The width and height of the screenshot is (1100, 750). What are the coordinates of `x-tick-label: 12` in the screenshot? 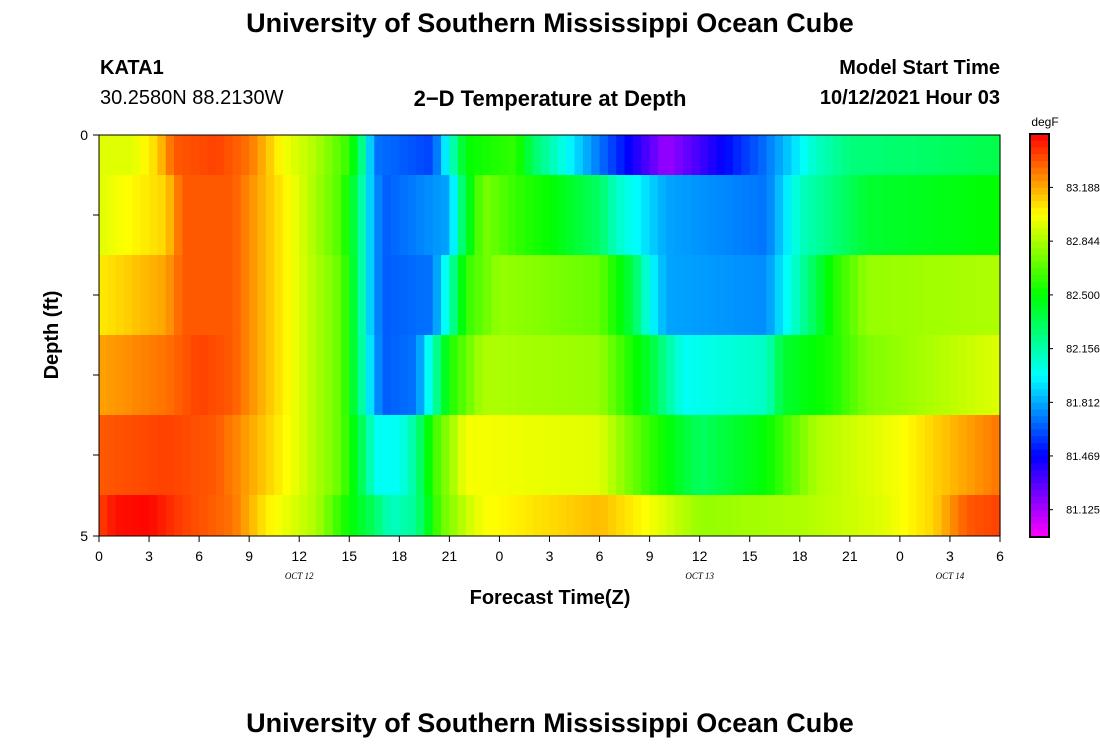 It's located at (700, 556).